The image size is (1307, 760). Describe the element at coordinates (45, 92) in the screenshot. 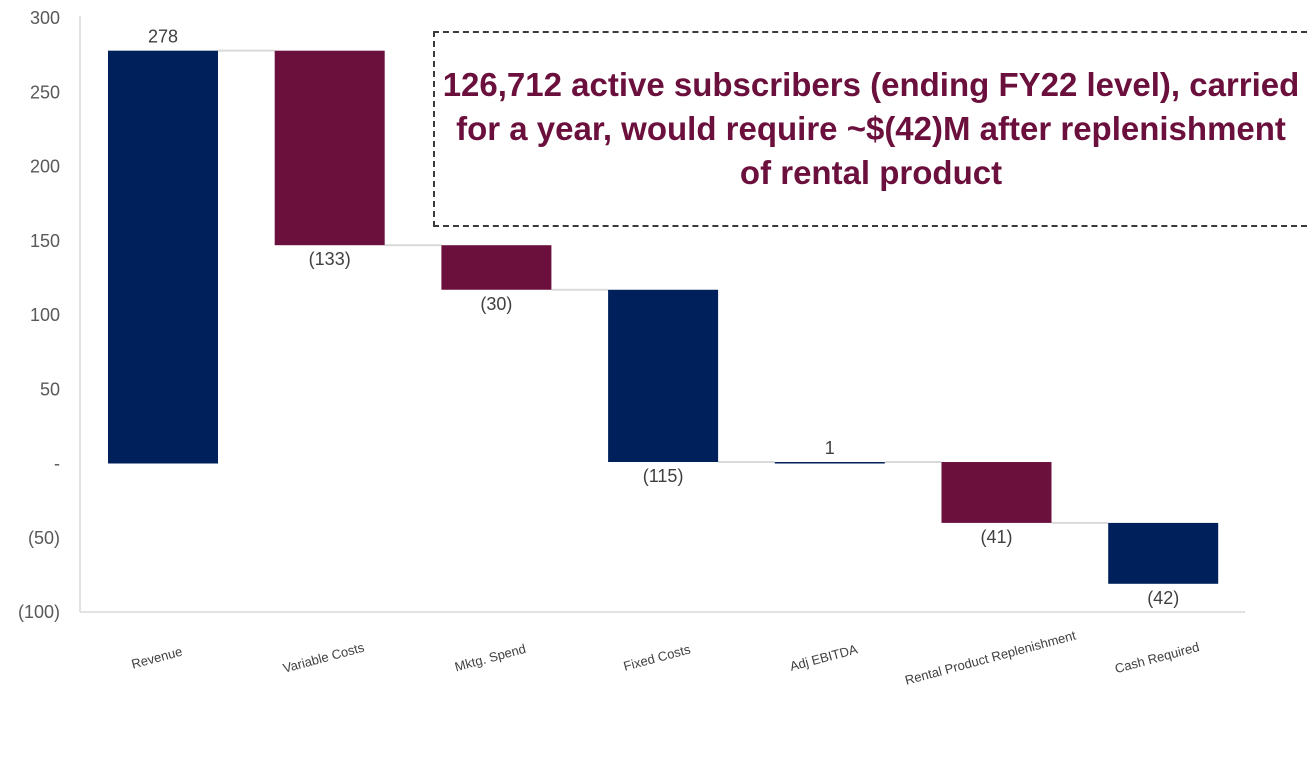

I see `y-tick-label: 250` at that location.